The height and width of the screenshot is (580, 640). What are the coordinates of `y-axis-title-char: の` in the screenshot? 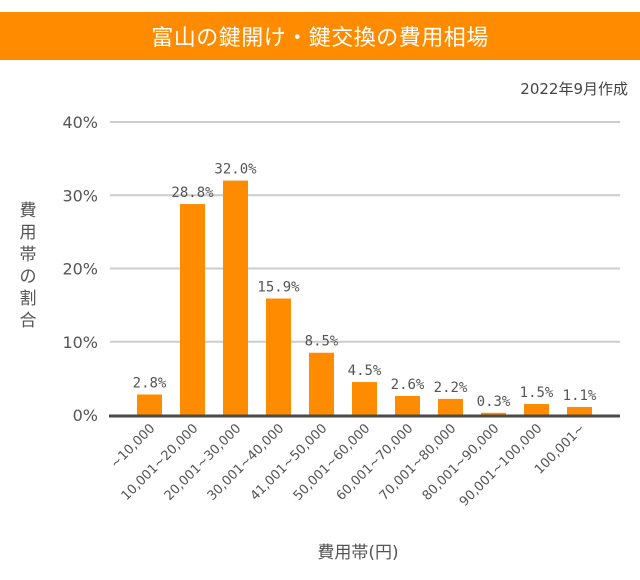 It's located at (28, 277).